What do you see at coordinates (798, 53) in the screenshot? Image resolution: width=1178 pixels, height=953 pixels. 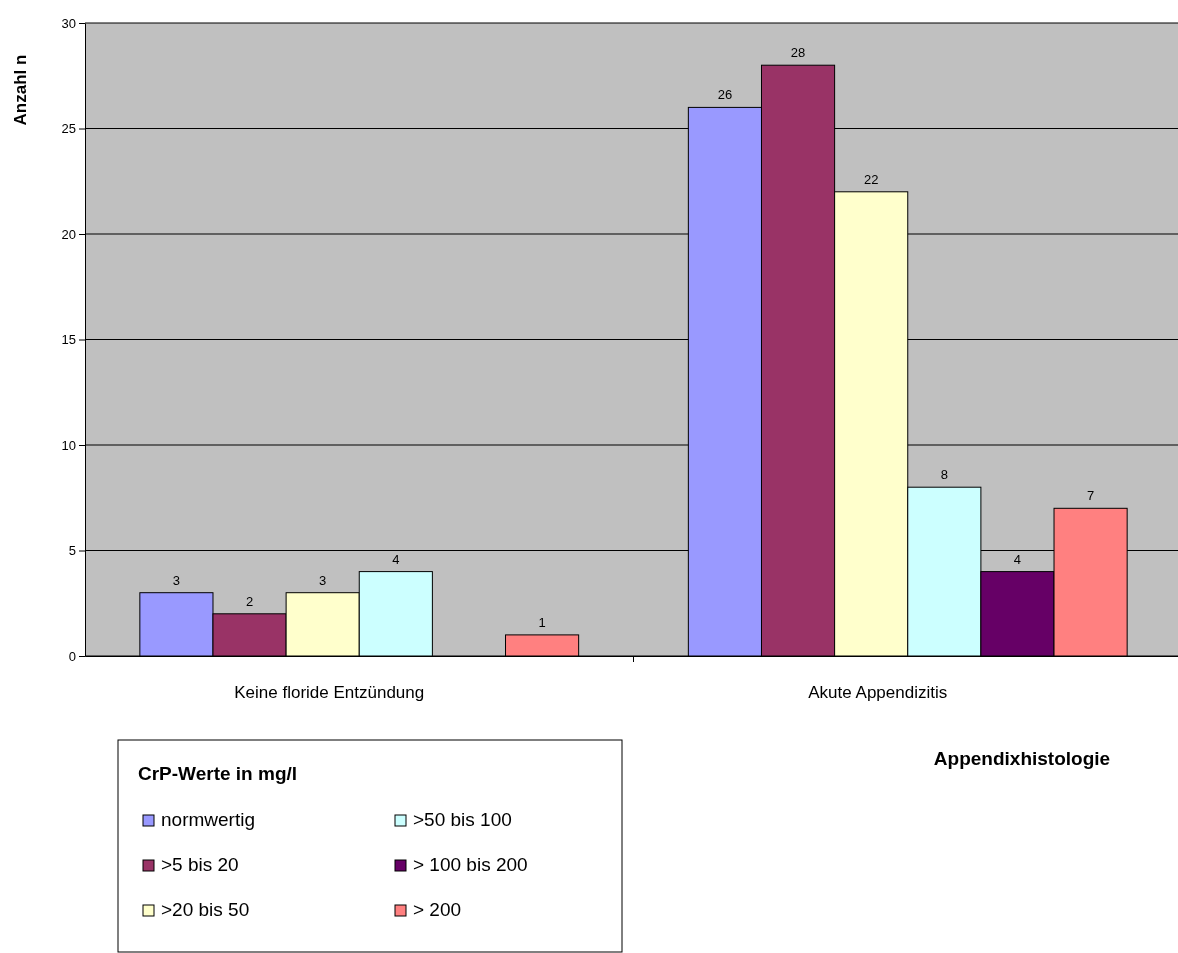 I see `data-label: 28` at bounding box center [798, 53].